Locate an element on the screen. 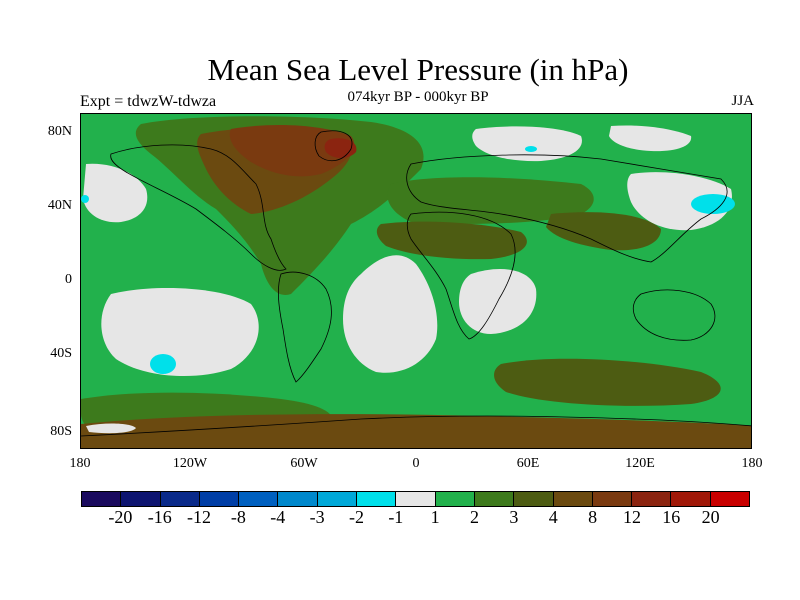 This screenshot has height=600, width=800. y-tick-label: 80N is located at coordinates (59, 131).